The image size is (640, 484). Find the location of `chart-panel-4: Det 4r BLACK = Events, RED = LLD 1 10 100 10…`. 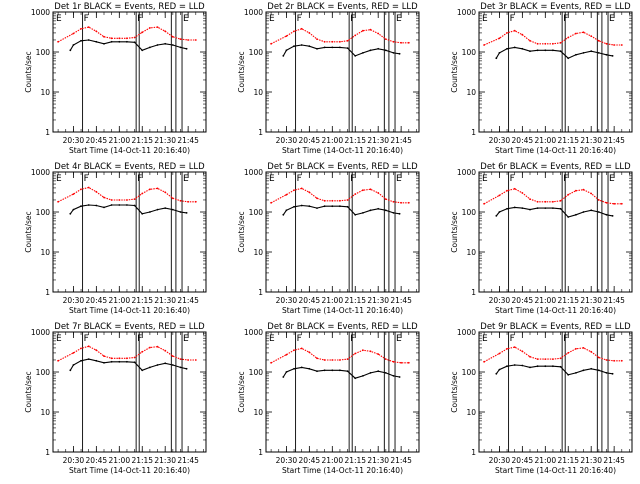

chart-panel-4: Det 4r BLACK = Events, RED = LLD 1 10 100 10… is located at coordinates (115, 238).